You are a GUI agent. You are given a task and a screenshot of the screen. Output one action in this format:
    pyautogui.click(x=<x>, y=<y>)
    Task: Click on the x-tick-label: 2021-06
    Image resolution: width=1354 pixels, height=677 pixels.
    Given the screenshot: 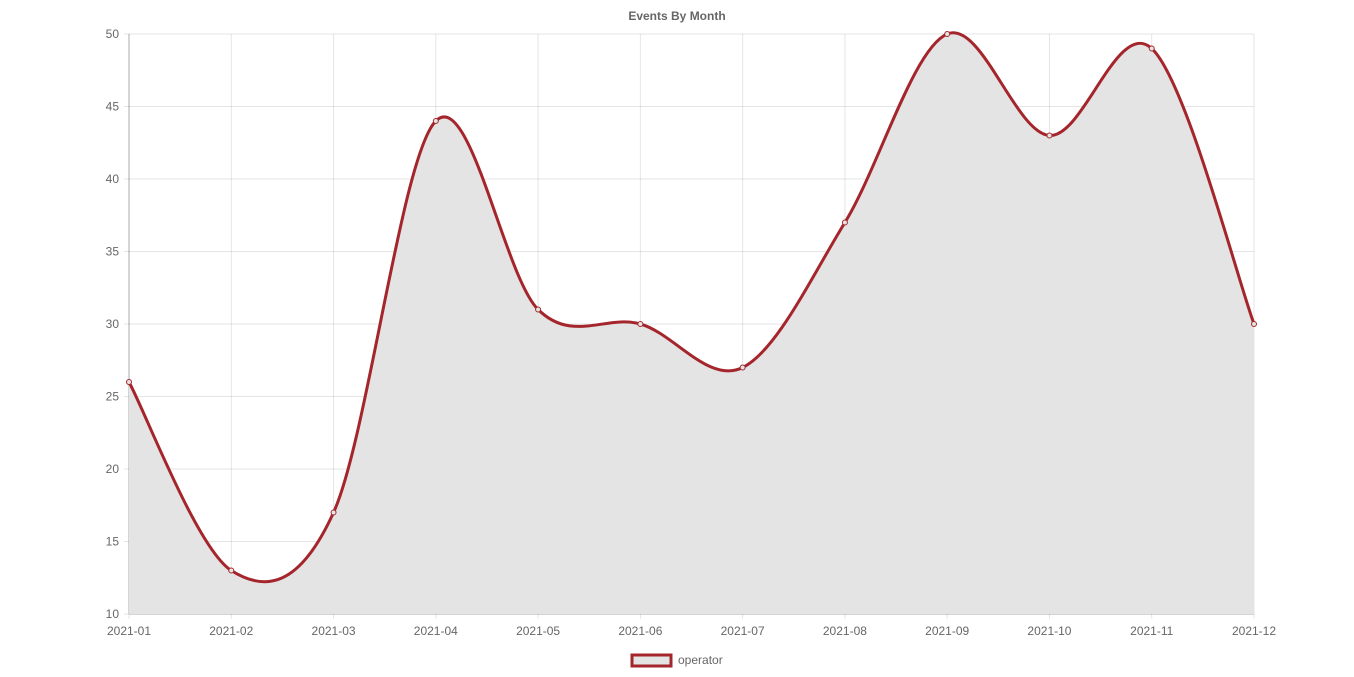 What is the action you would take?
    pyautogui.click(x=640, y=631)
    